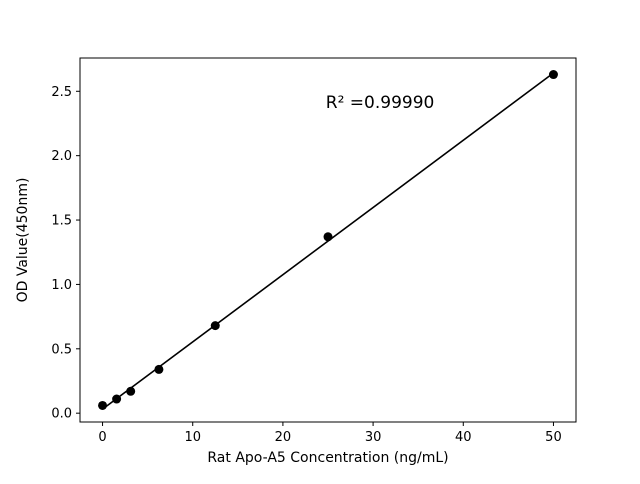 The height and width of the screenshot is (484, 640). I want to click on x-axis-label: Rat Apo-A5 Concentration (ng/mL), so click(327, 458).